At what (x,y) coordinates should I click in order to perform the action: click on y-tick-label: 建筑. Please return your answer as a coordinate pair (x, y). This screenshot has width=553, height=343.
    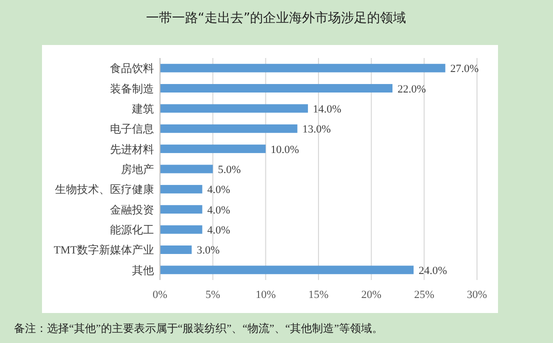
    Looking at the image, I should click on (142, 109).